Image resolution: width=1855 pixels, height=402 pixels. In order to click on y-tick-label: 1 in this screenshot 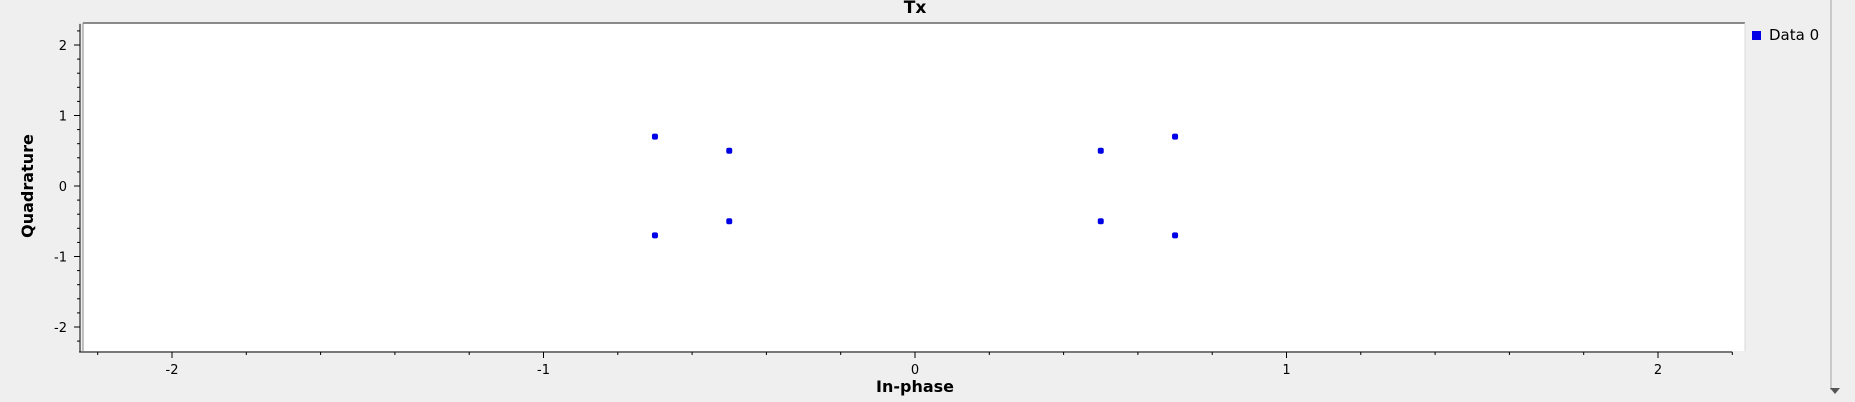, I will do `click(63, 117)`.